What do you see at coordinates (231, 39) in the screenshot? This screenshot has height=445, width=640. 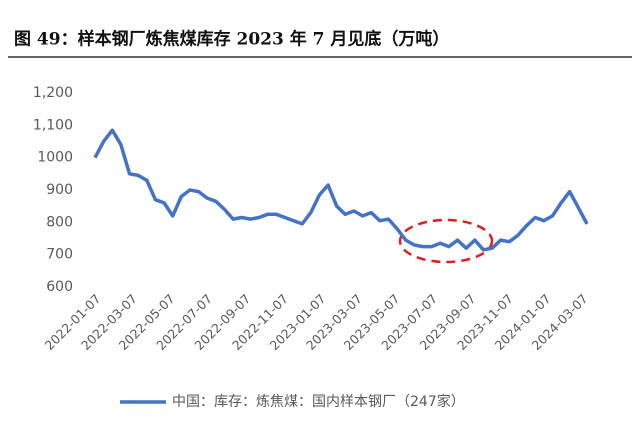 I see `chart-title: 图 49：样本钢厂炼焦煤库存 2023 年 7 月见底（万吨）` at bounding box center [231, 39].